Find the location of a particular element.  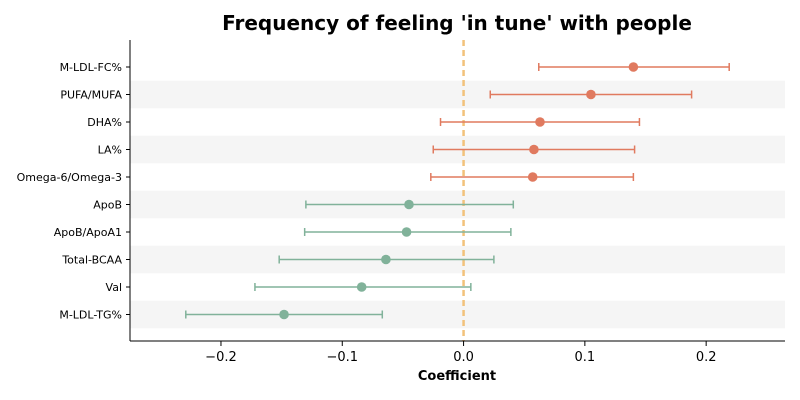

y-tick-label: PUFA/MUFA is located at coordinates (91, 95).